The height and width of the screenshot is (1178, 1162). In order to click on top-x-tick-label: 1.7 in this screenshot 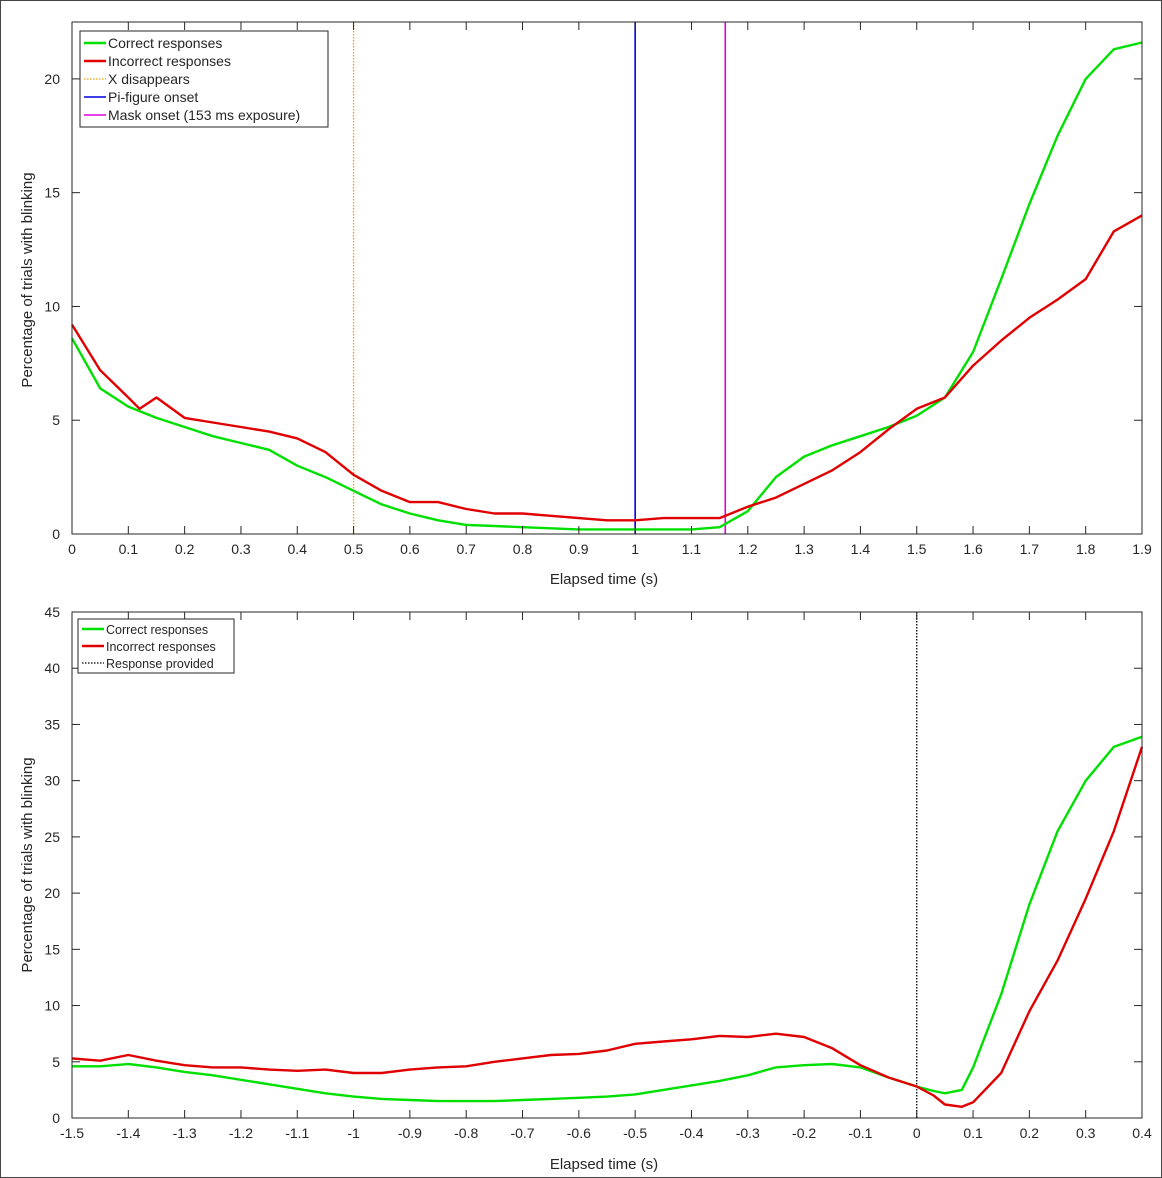, I will do `click(1030, 549)`.